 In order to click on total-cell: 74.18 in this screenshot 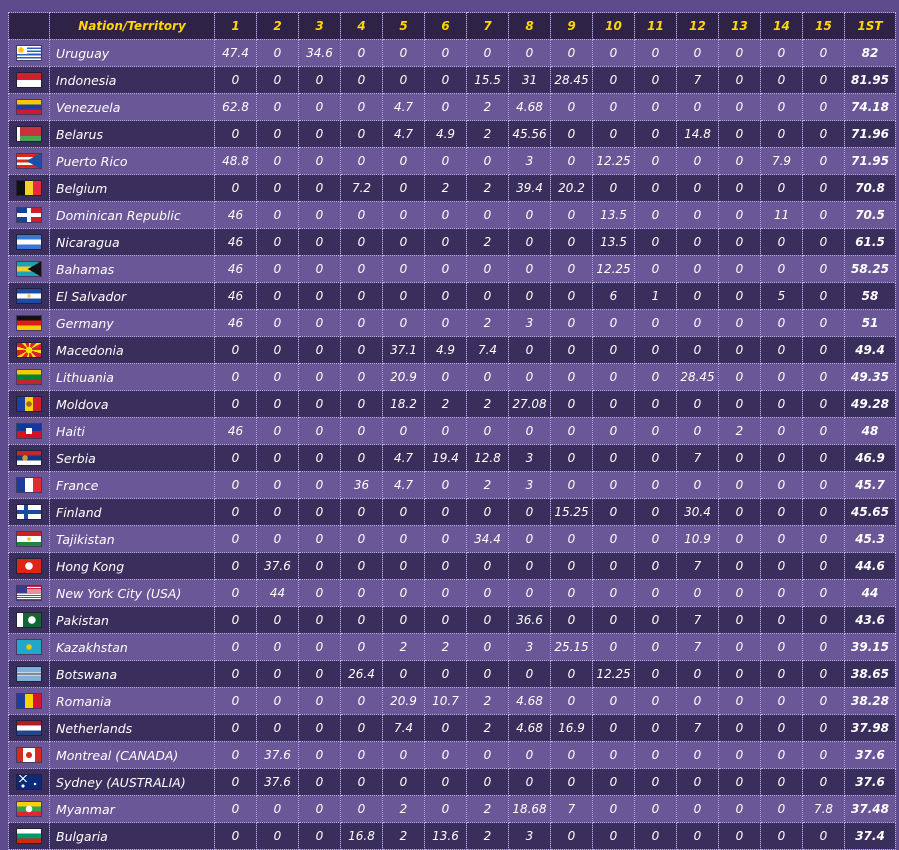, I will do `click(870, 107)`.